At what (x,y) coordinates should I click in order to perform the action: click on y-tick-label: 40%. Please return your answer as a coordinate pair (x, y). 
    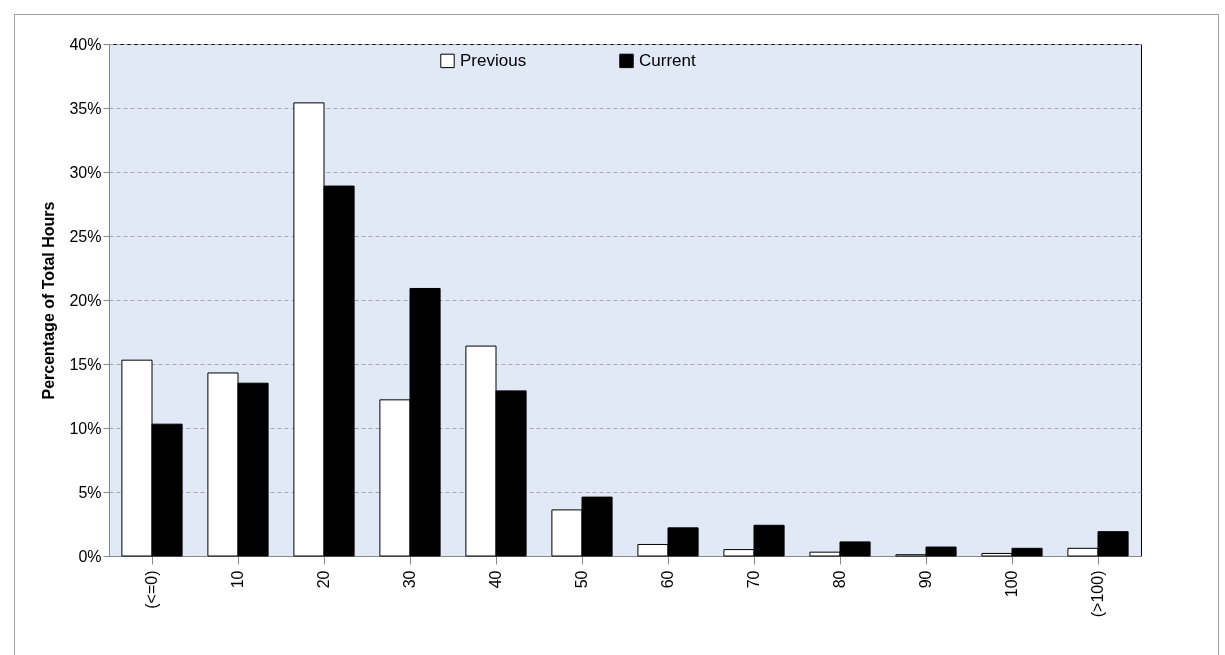
    Looking at the image, I should click on (85, 44).